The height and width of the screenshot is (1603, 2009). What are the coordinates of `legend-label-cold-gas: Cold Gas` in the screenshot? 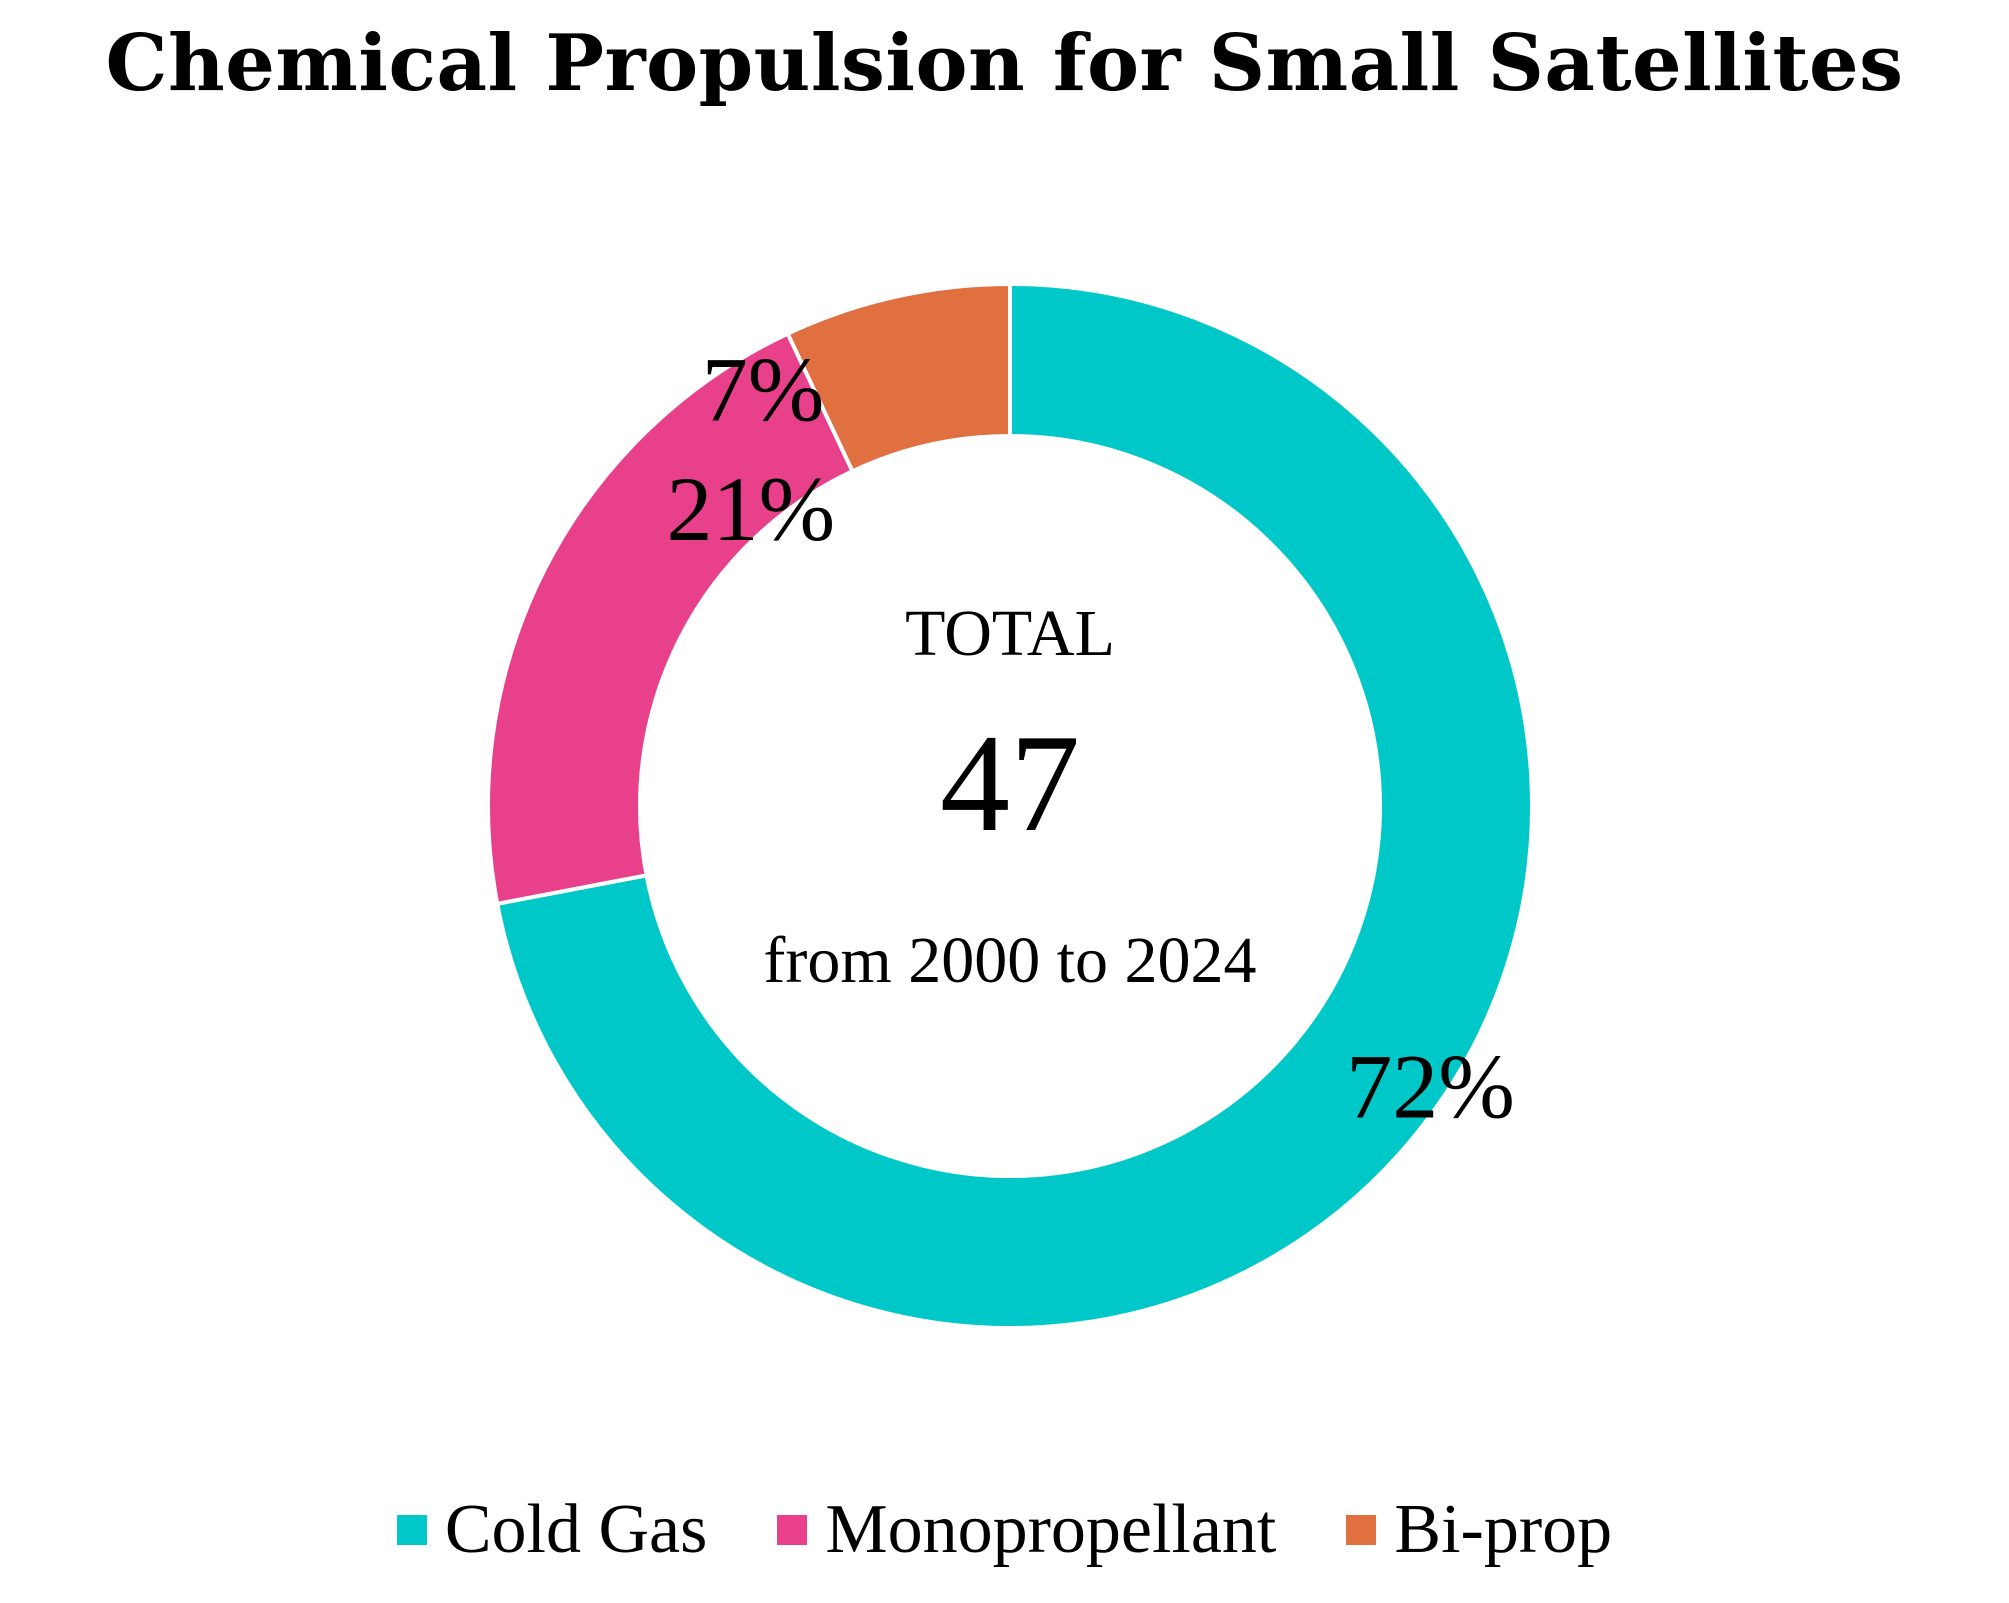 It's located at (576, 1529).